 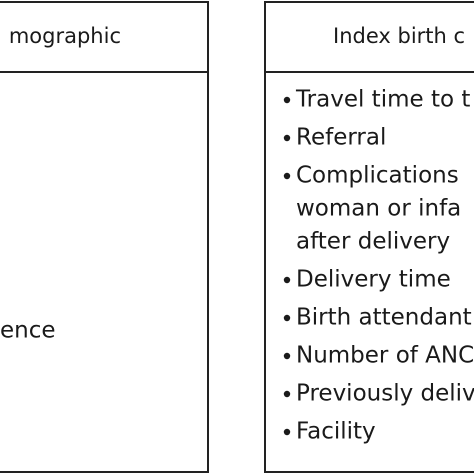 What do you see at coordinates (373, 280) in the screenshot?
I see `item-text: Delivery time` at bounding box center [373, 280].